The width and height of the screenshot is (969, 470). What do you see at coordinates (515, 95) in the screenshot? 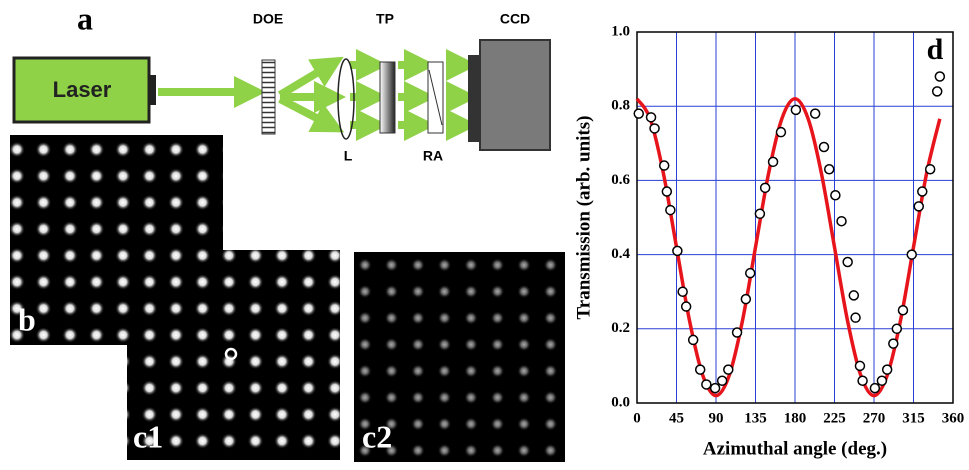
I see `ccd` at bounding box center [515, 95].